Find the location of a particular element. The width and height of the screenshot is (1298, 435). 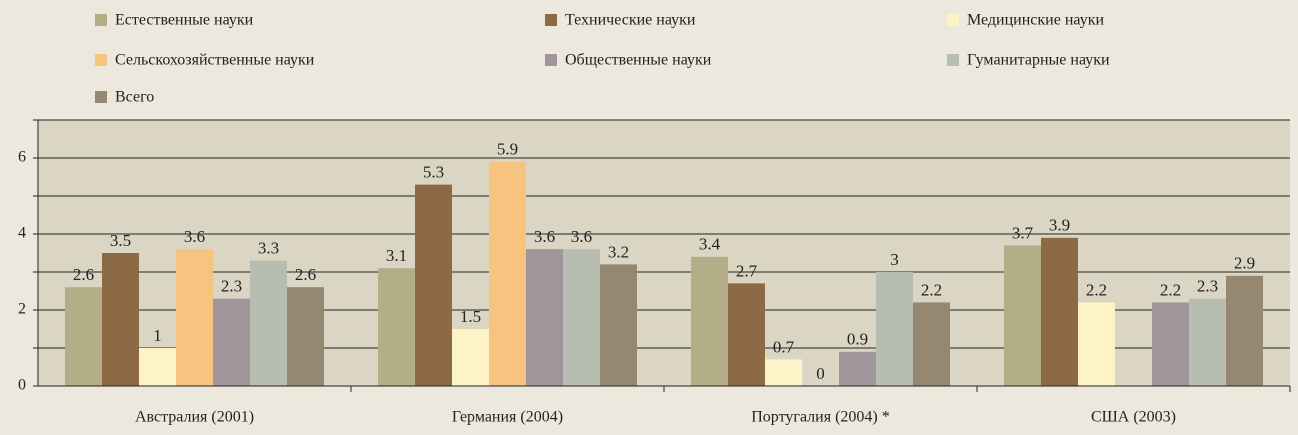

y-tick-label: 4 is located at coordinates (22, 233).